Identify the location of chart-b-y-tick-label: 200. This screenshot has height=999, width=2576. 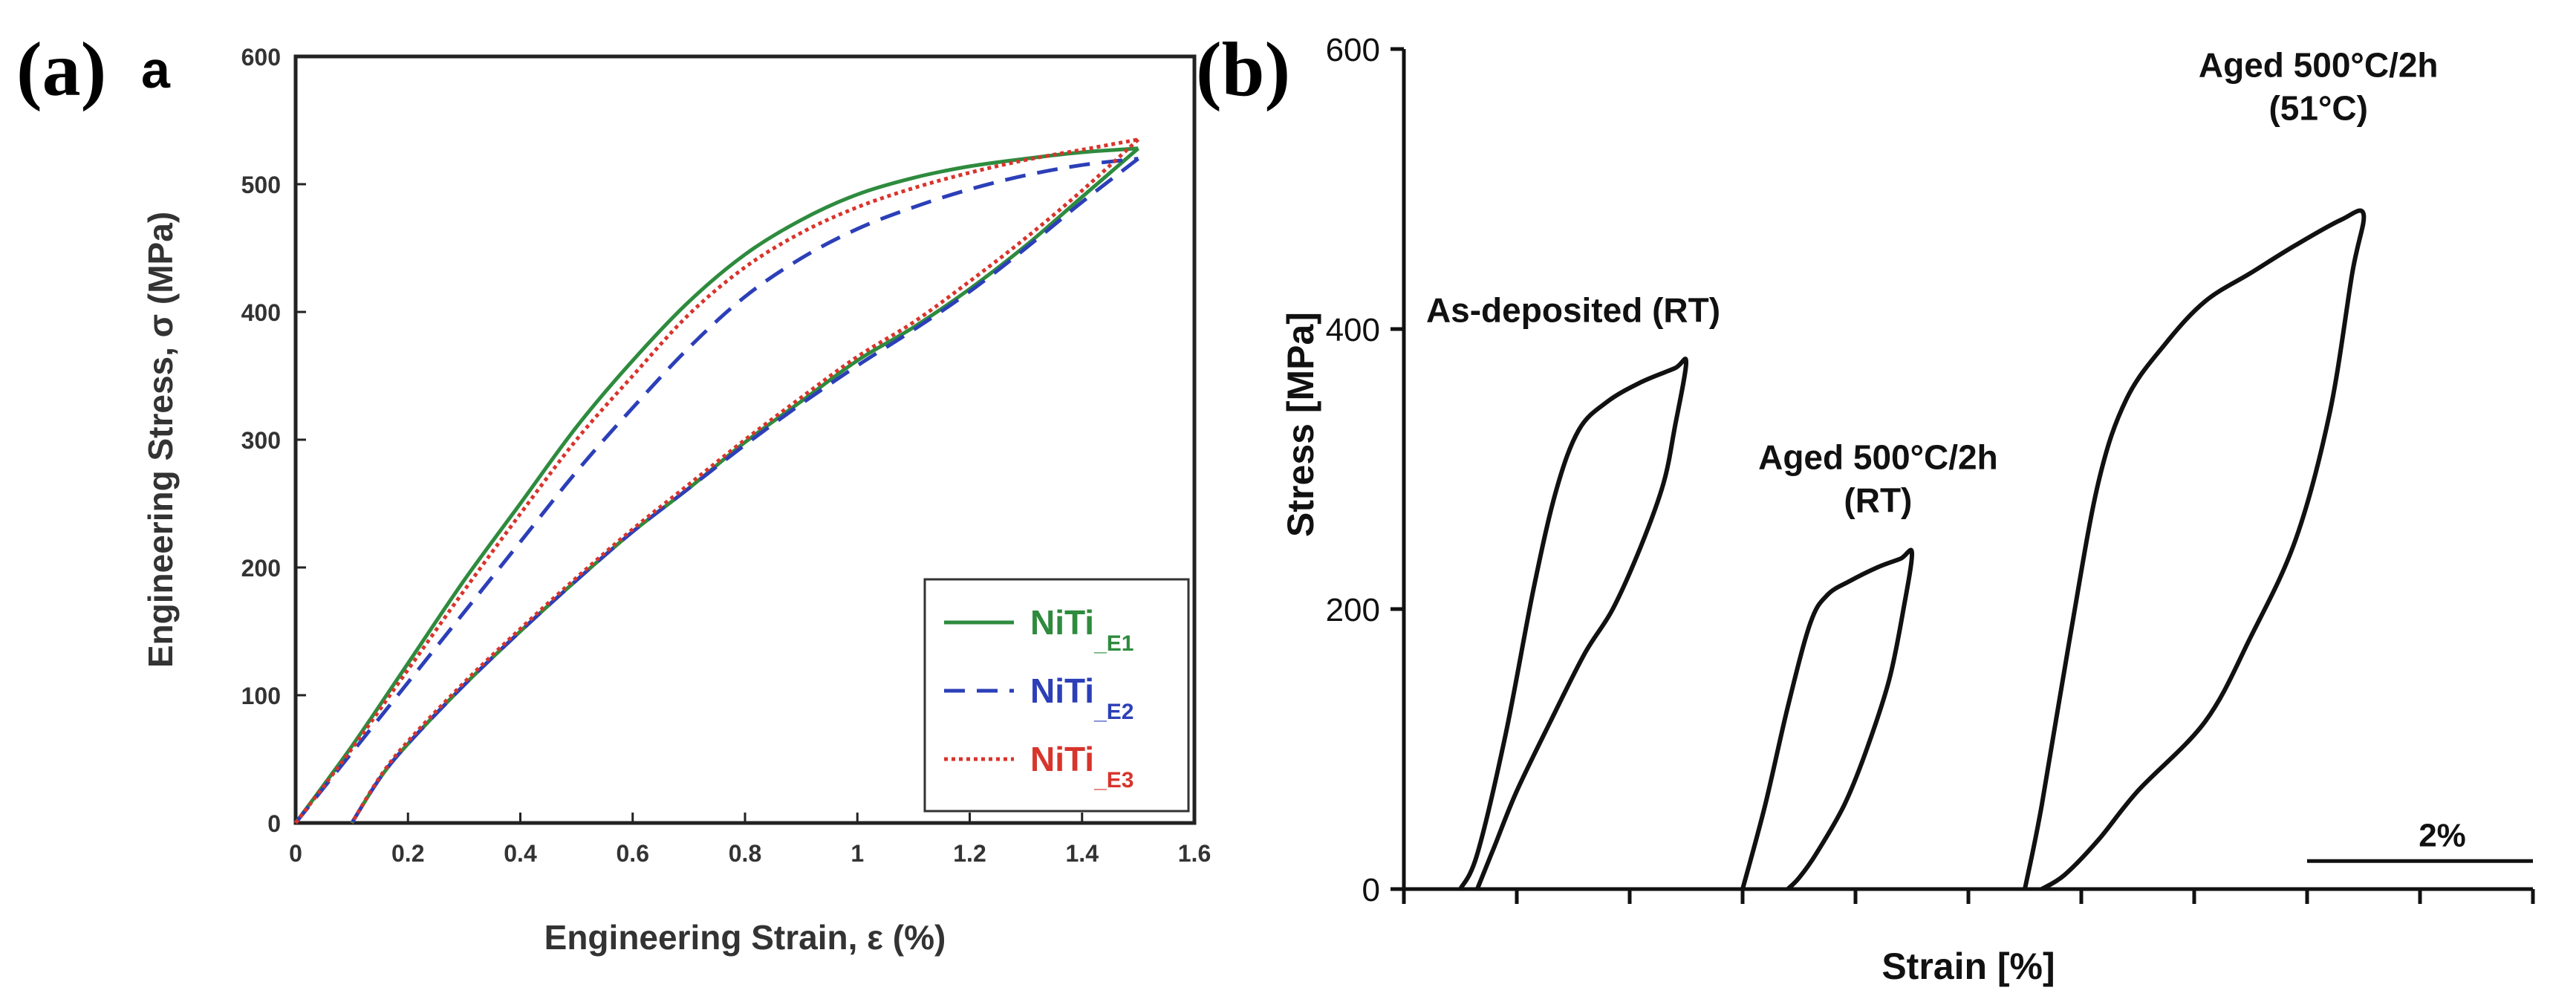
(1353, 610).